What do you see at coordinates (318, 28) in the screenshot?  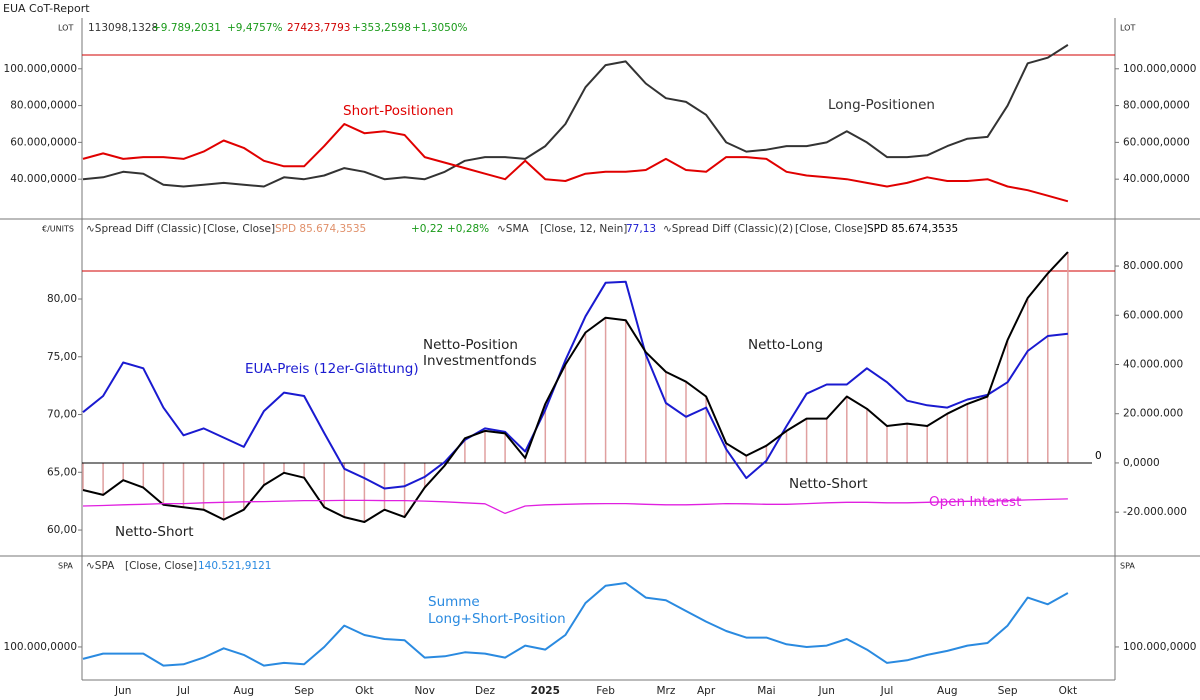 I see `header-value: 27423,7793` at bounding box center [318, 28].